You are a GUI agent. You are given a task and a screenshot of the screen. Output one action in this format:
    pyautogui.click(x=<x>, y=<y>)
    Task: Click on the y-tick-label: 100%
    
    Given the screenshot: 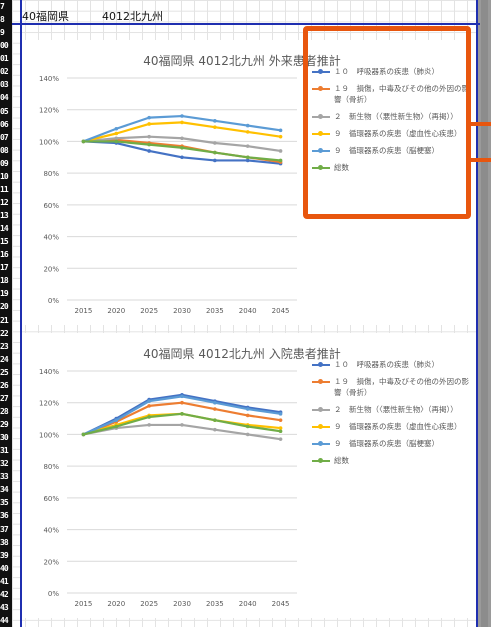 What is the action you would take?
    pyautogui.click(x=49, y=435)
    